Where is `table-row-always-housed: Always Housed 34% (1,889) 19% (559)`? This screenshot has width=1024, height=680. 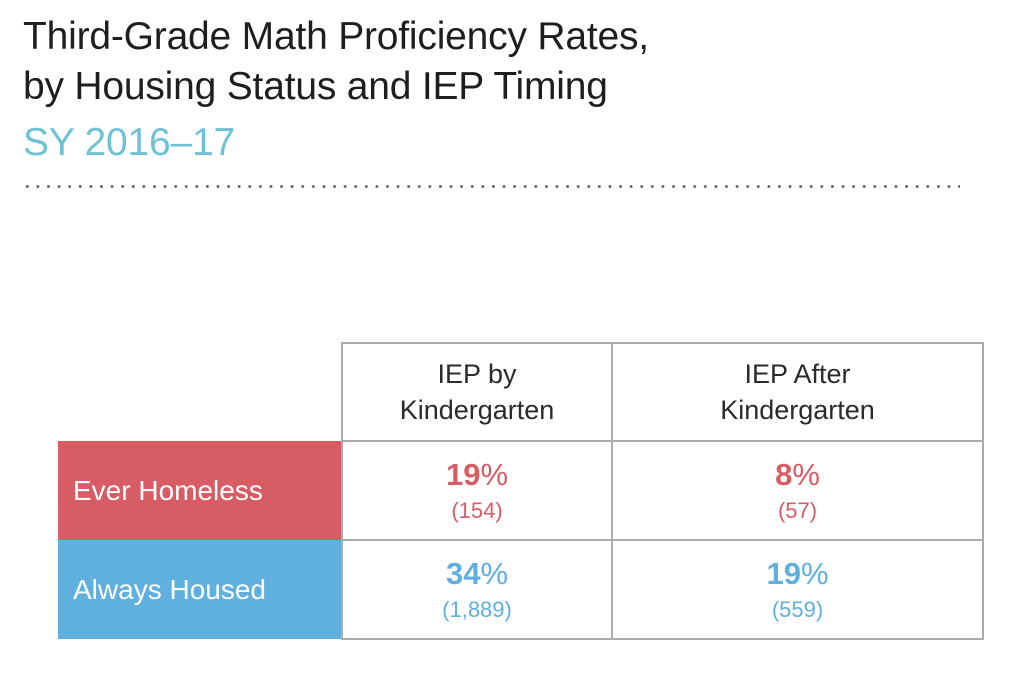
table-row-always-housed: Always Housed 34% (1,889) 19% (559) is located at coordinates (521, 589).